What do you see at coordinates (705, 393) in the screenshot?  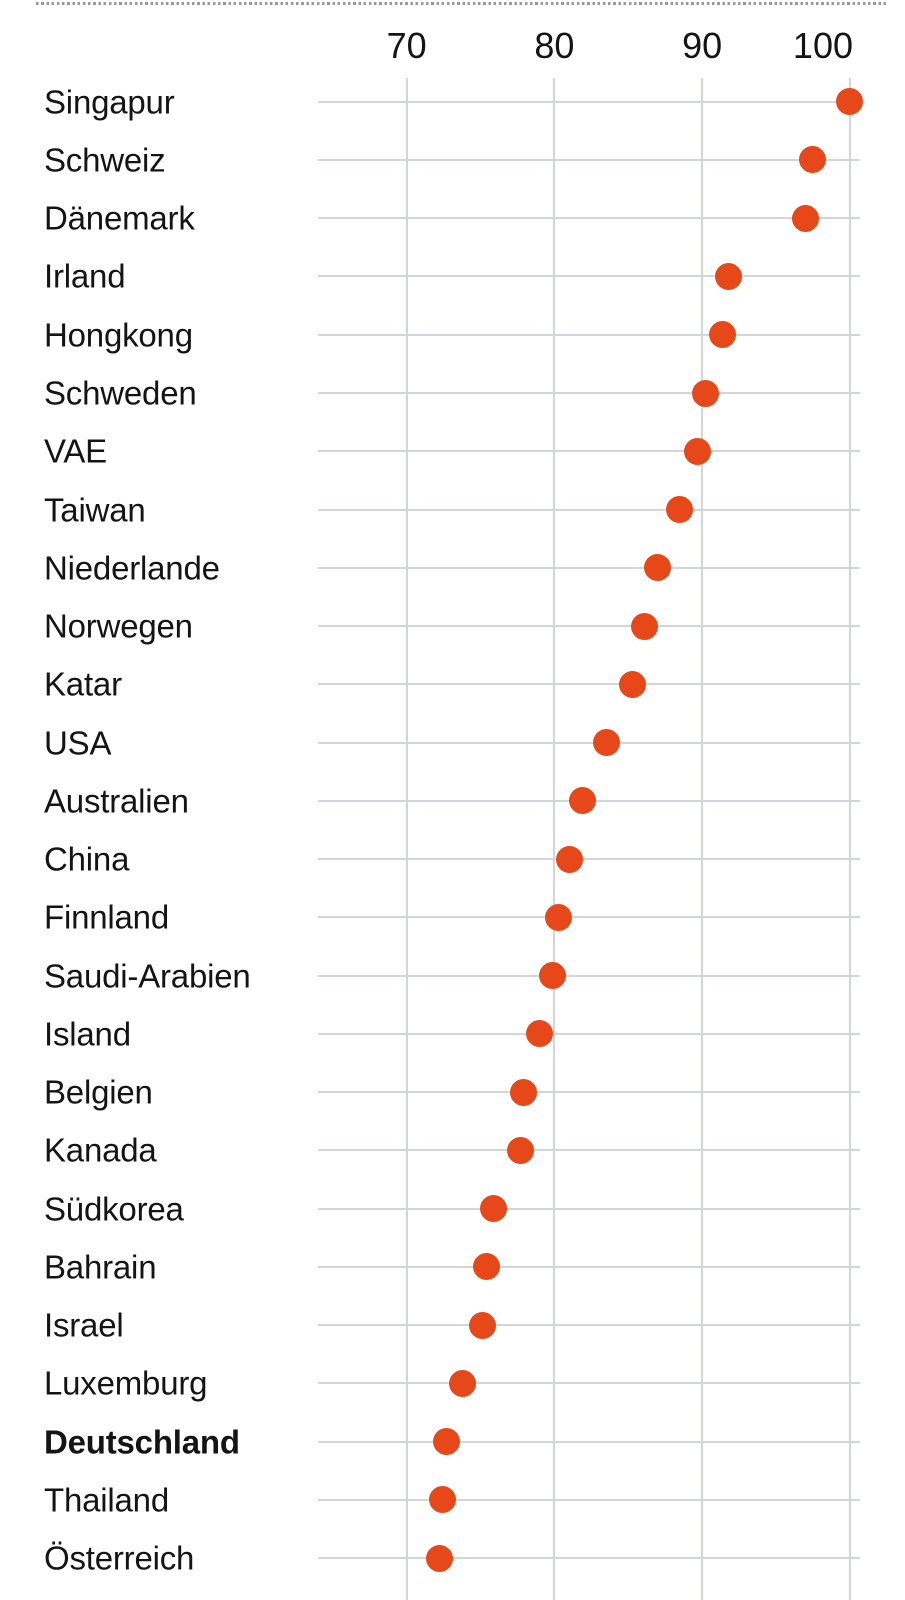 I see `data-point-schweden` at bounding box center [705, 393].